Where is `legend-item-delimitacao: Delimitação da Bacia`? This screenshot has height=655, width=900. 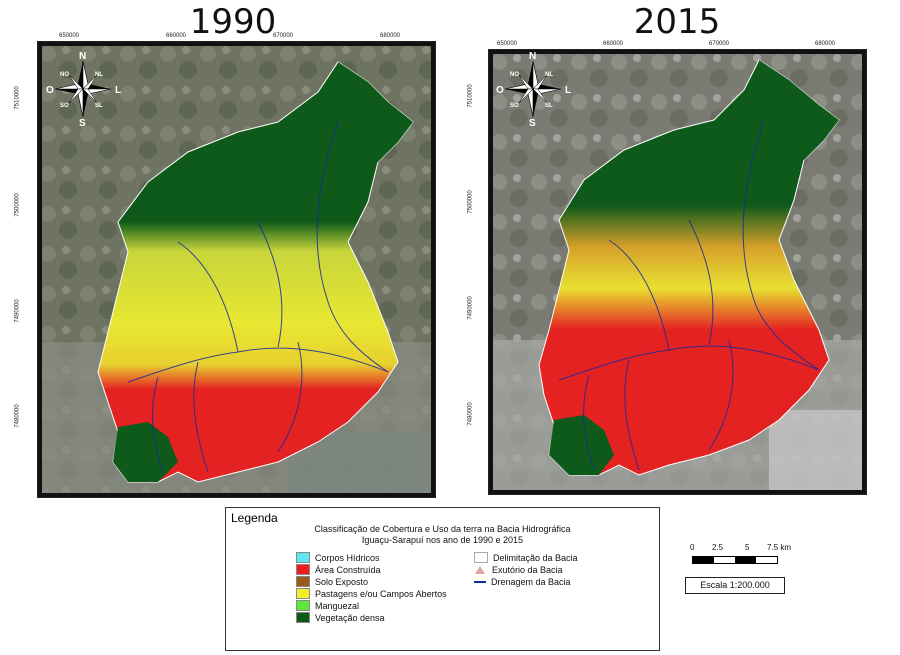 legend-item-delimitacao: Delimitação da Bacia is located at coordinates (526, 557).